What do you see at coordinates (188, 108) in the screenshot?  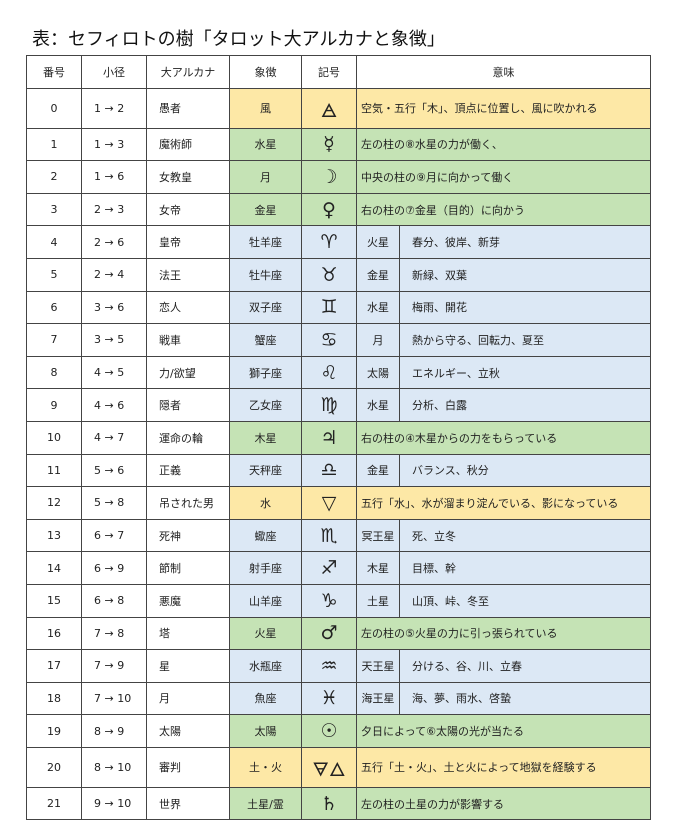 I see `arcana-cell: 愚者` at bounding box center [188, 108].